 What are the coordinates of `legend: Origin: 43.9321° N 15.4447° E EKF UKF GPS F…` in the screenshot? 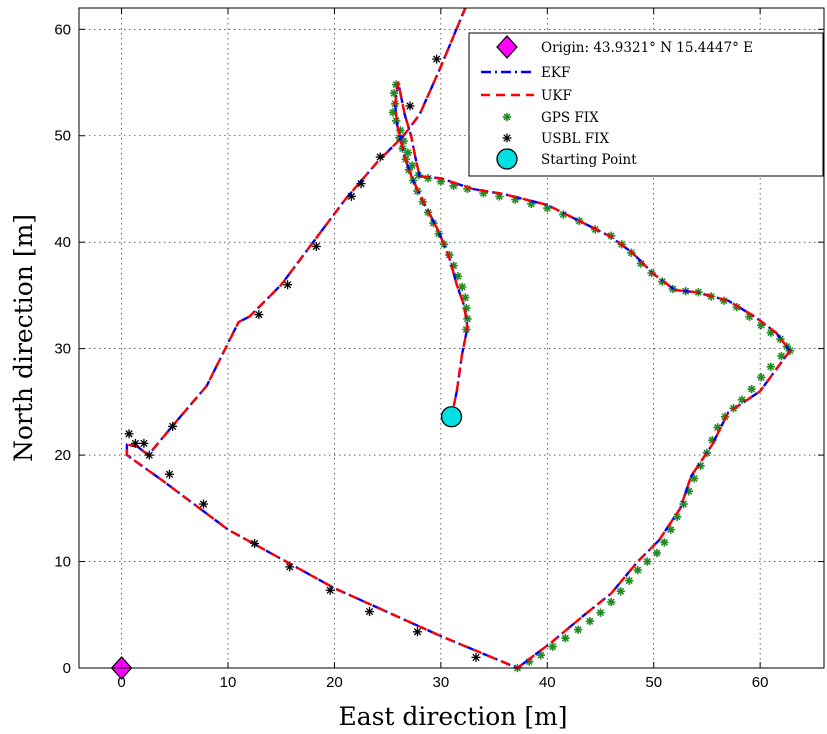 It's located at (646, 104).